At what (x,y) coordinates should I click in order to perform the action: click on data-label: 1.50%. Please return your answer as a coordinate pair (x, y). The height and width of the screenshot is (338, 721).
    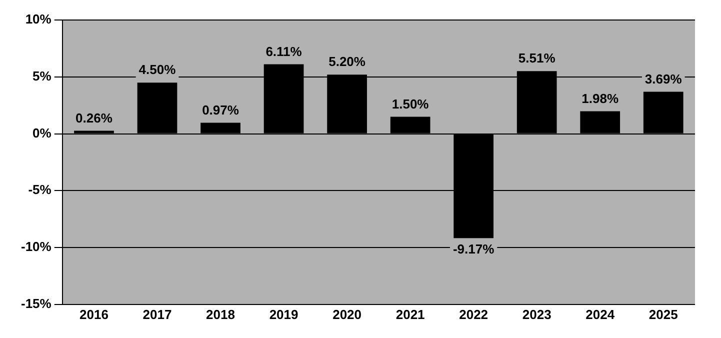
    Looking at the image, I should click on (411, 104).